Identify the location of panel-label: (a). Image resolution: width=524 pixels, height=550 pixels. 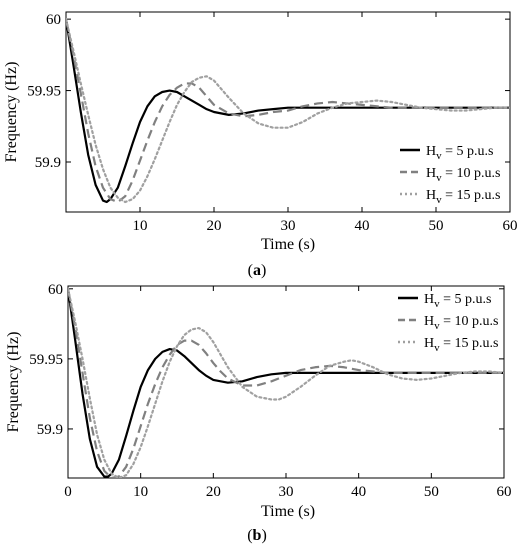
(257, 270).